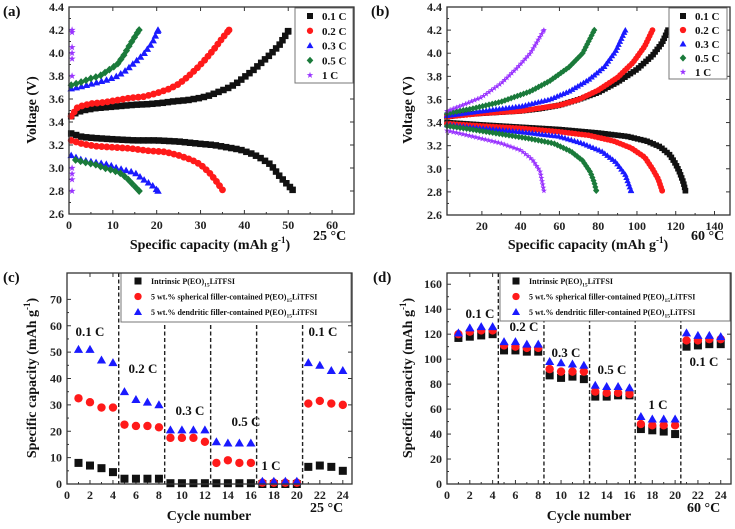 This screenshot has width=735, height=529. I want to click on temperature-label: 25 °C, so click(329, 236).